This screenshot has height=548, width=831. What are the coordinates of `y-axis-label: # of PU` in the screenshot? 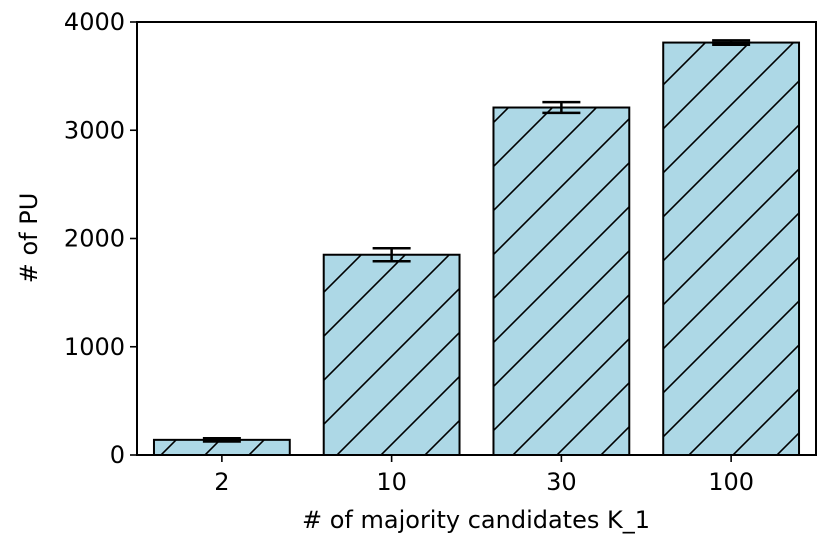 It's located at (29, 238).